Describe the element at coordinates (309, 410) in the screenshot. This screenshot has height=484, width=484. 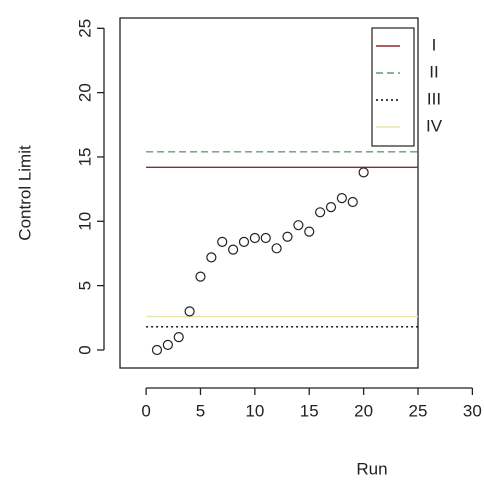
I see `x-tick-label: 15` at that location.